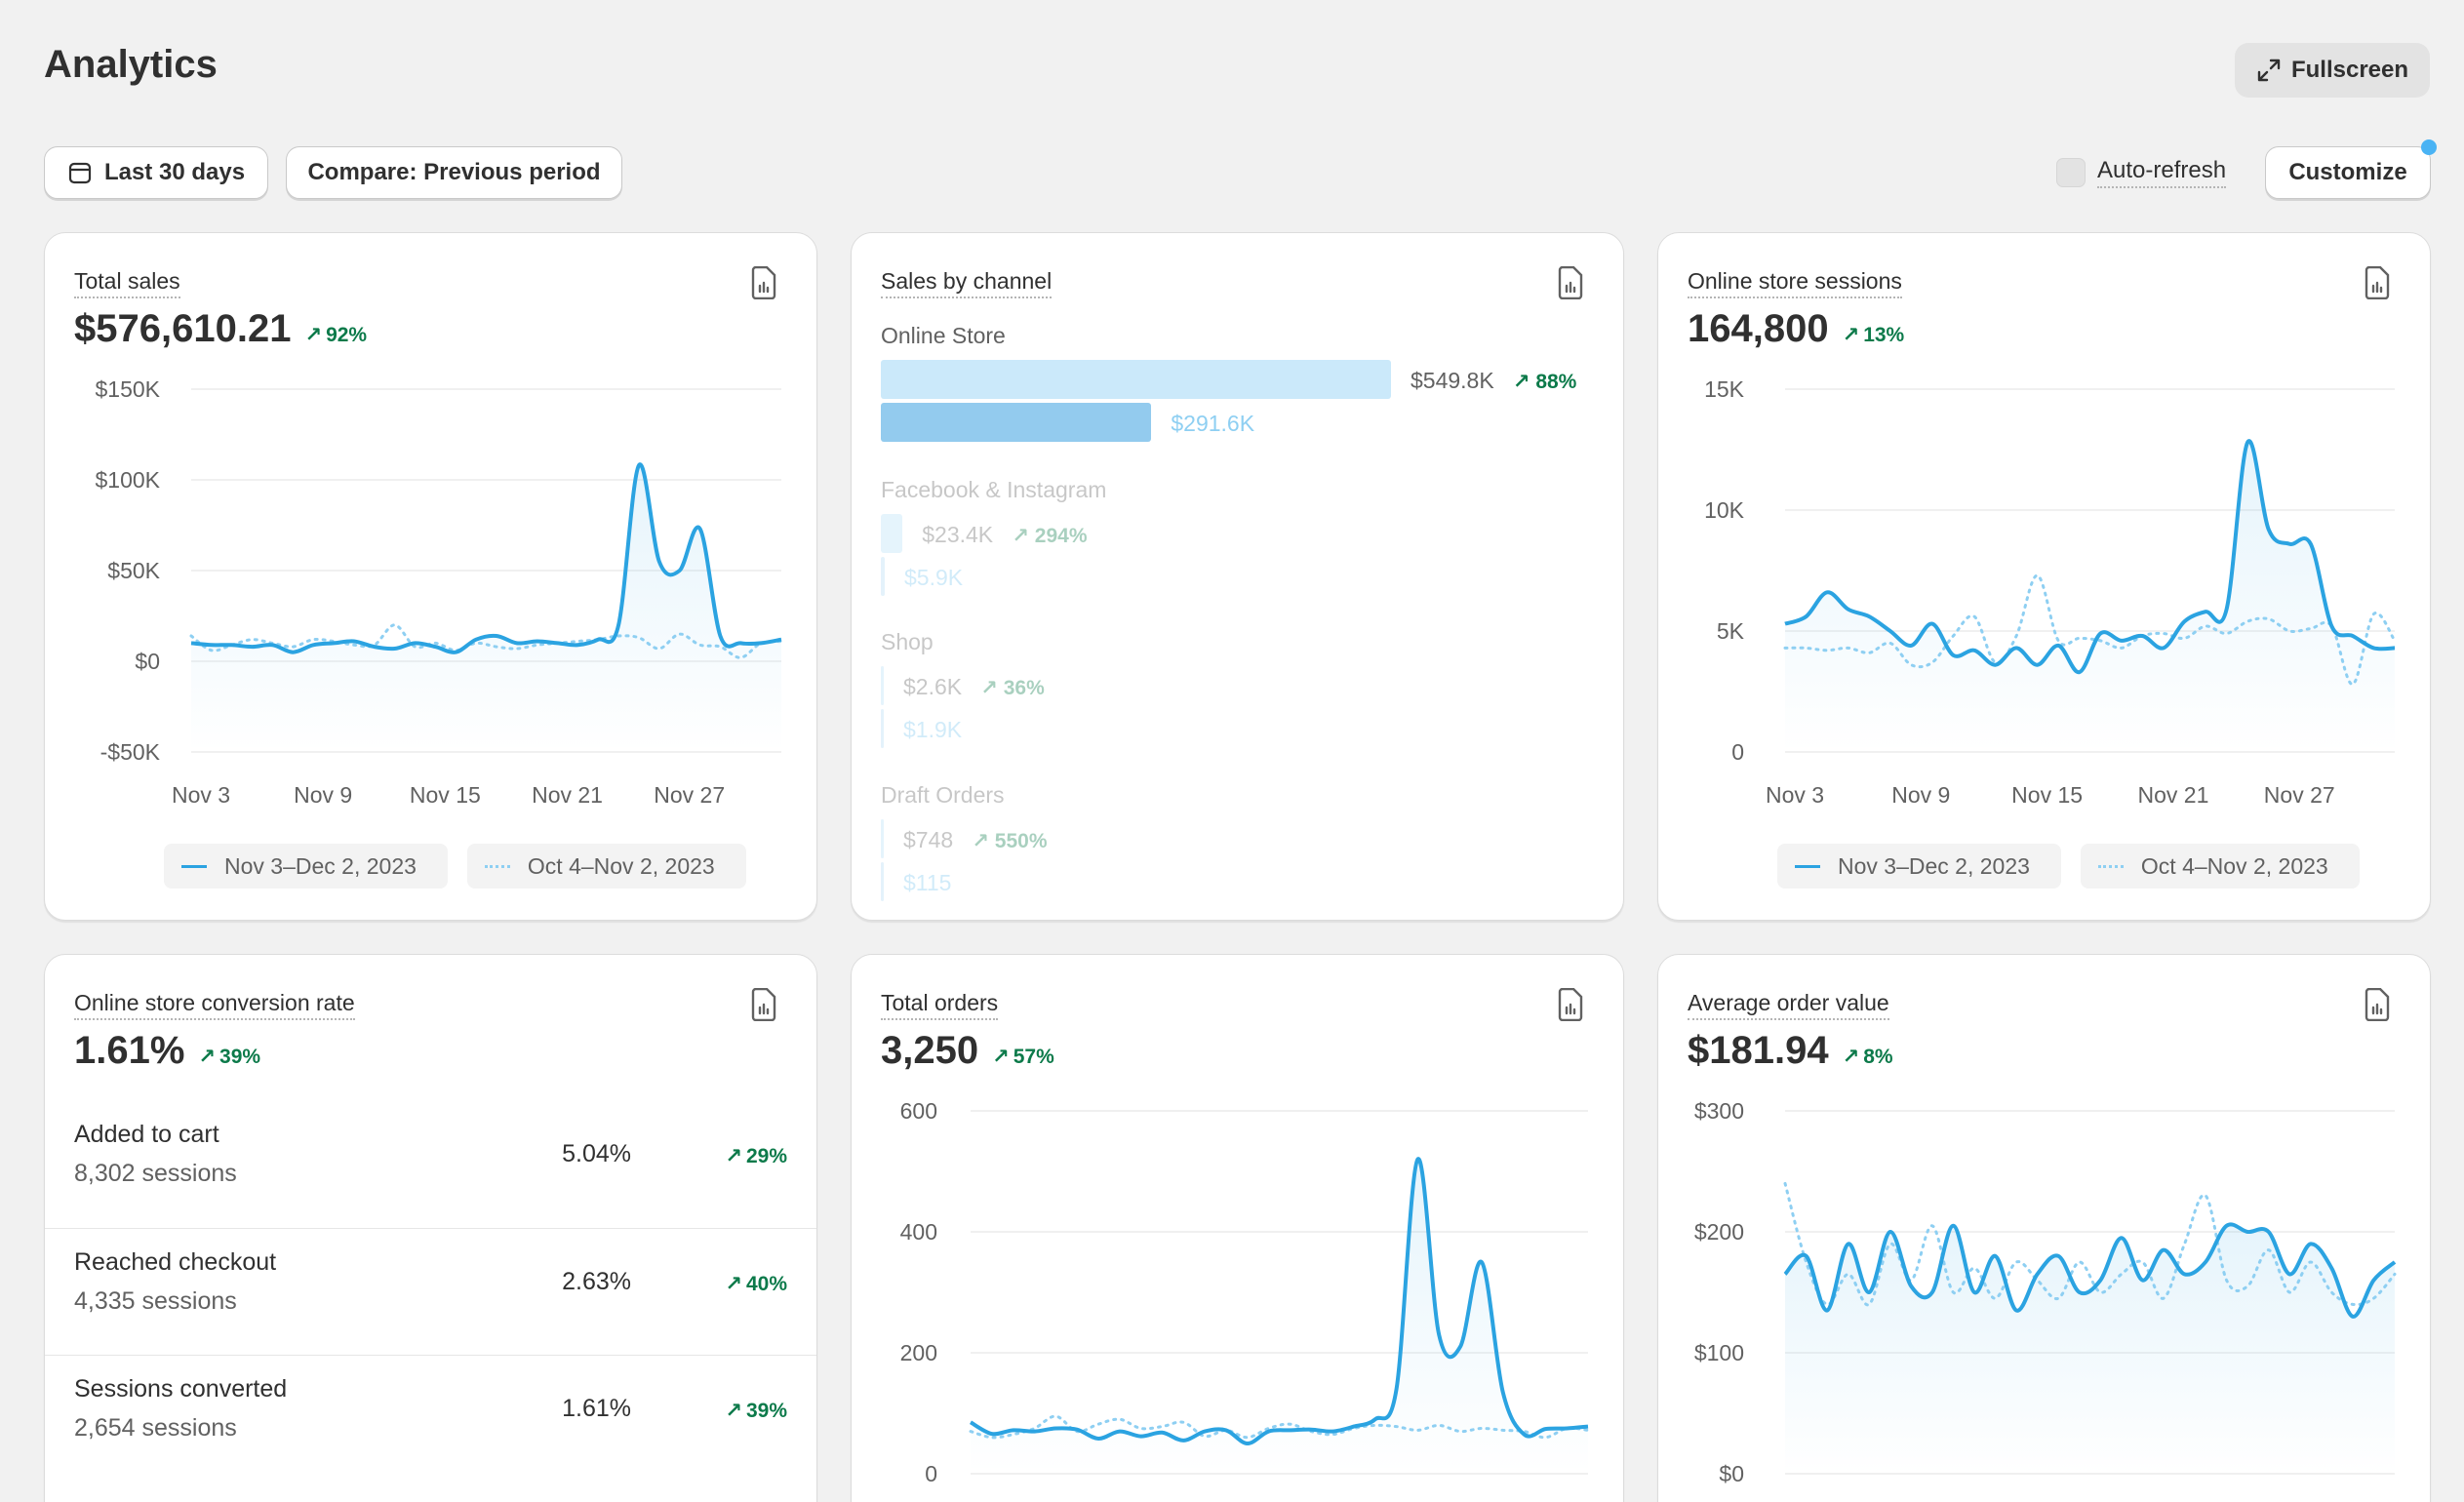  What do you see at coordinates (1724, 389) in the screenshot?
I see `y-tick-label: 15K` at bounding box center [1724, 389].